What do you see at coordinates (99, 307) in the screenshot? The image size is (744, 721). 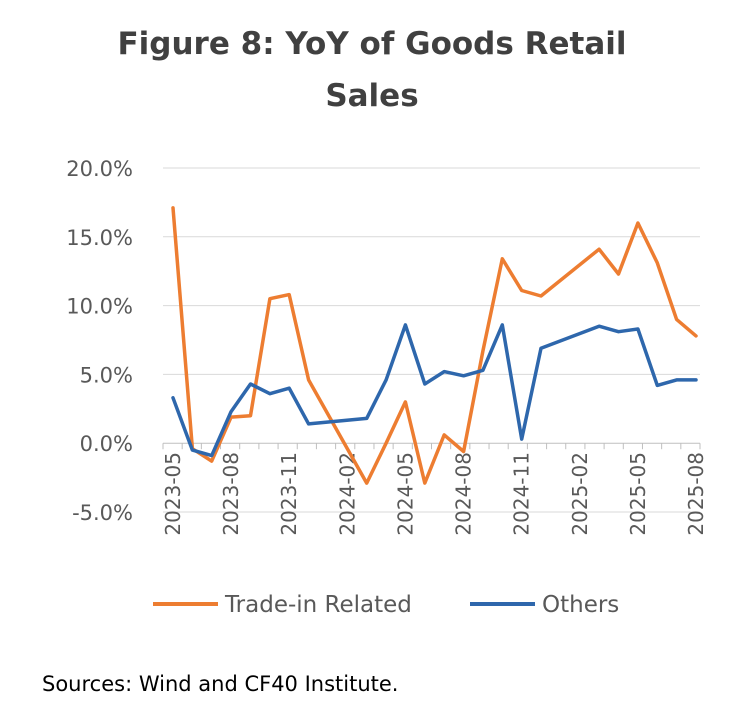 I see `y-tick-label: 10.0%` at bounding box center [99, 307].